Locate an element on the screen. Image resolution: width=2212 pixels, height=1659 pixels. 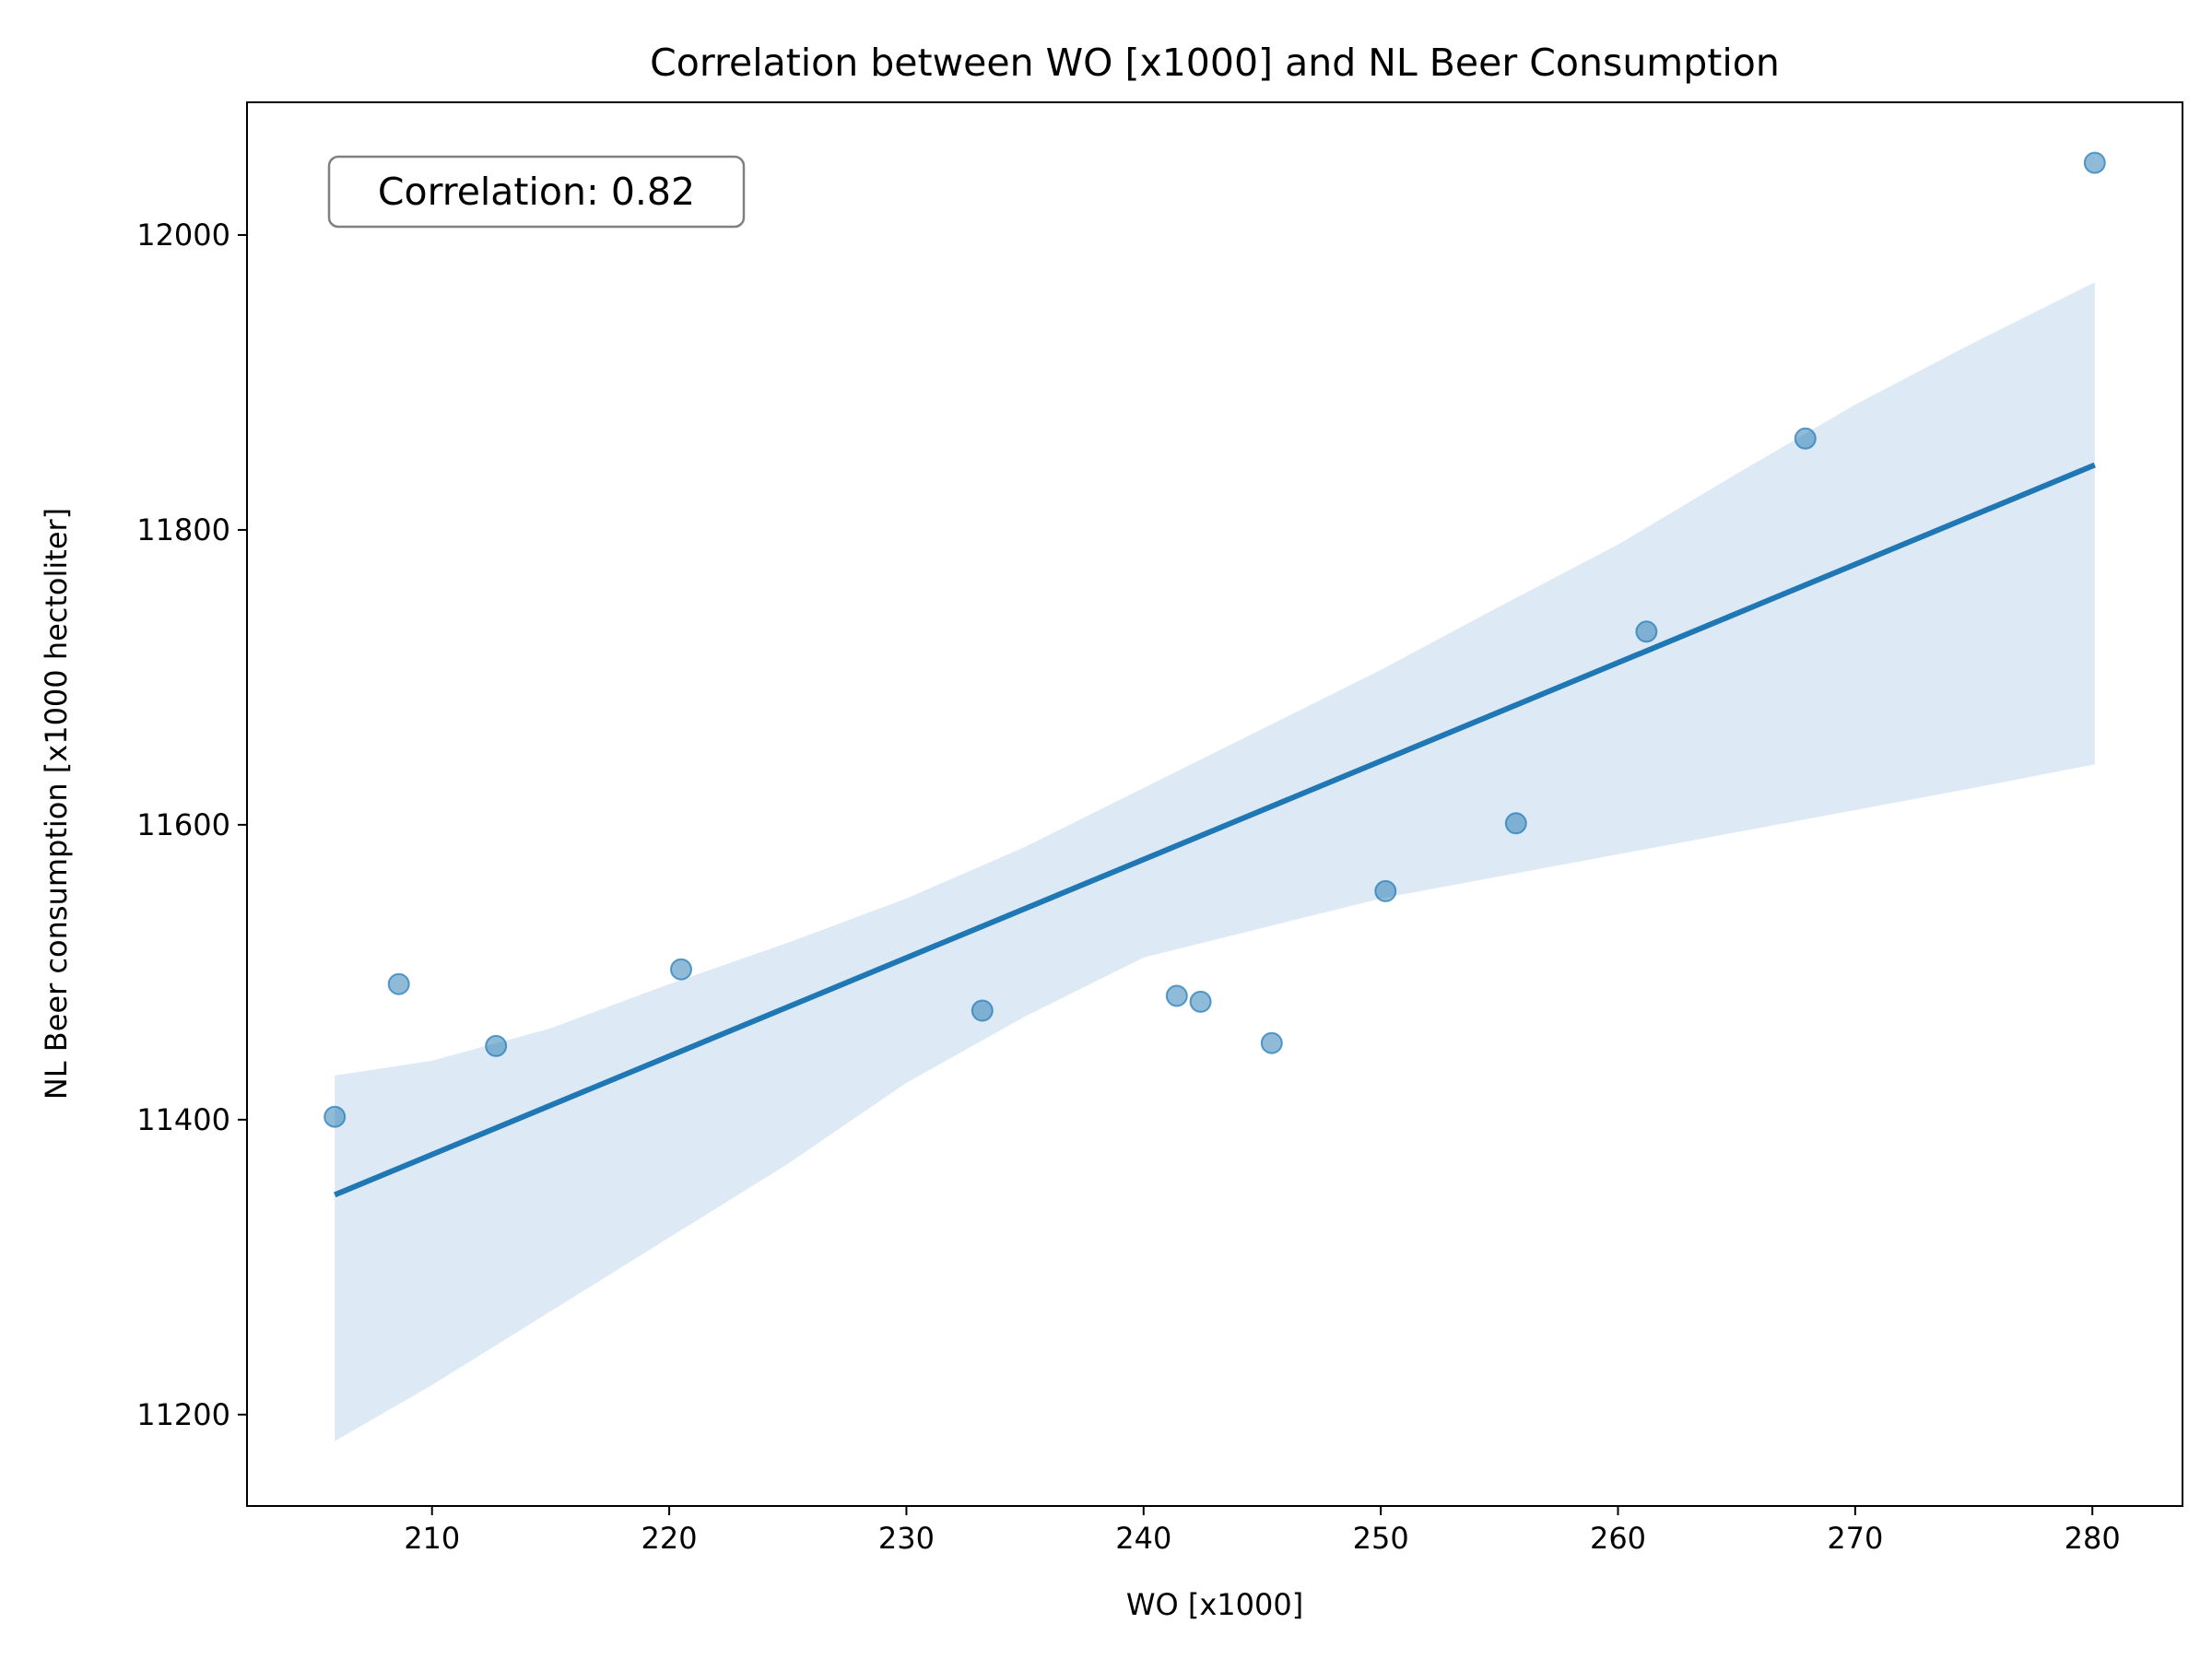
y-tick-label: 11600 is located at coordinates (183, 824).